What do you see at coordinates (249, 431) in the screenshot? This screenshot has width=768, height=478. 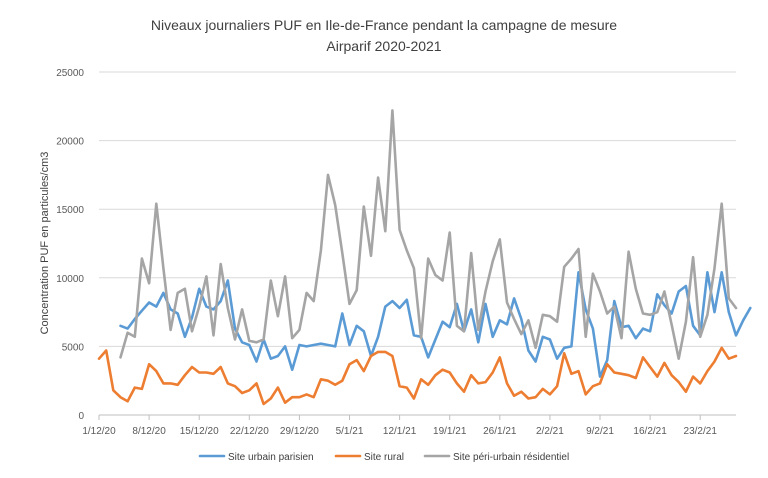 I see `x-tick-label: 22/12/20` at bounding box center [249, 431].